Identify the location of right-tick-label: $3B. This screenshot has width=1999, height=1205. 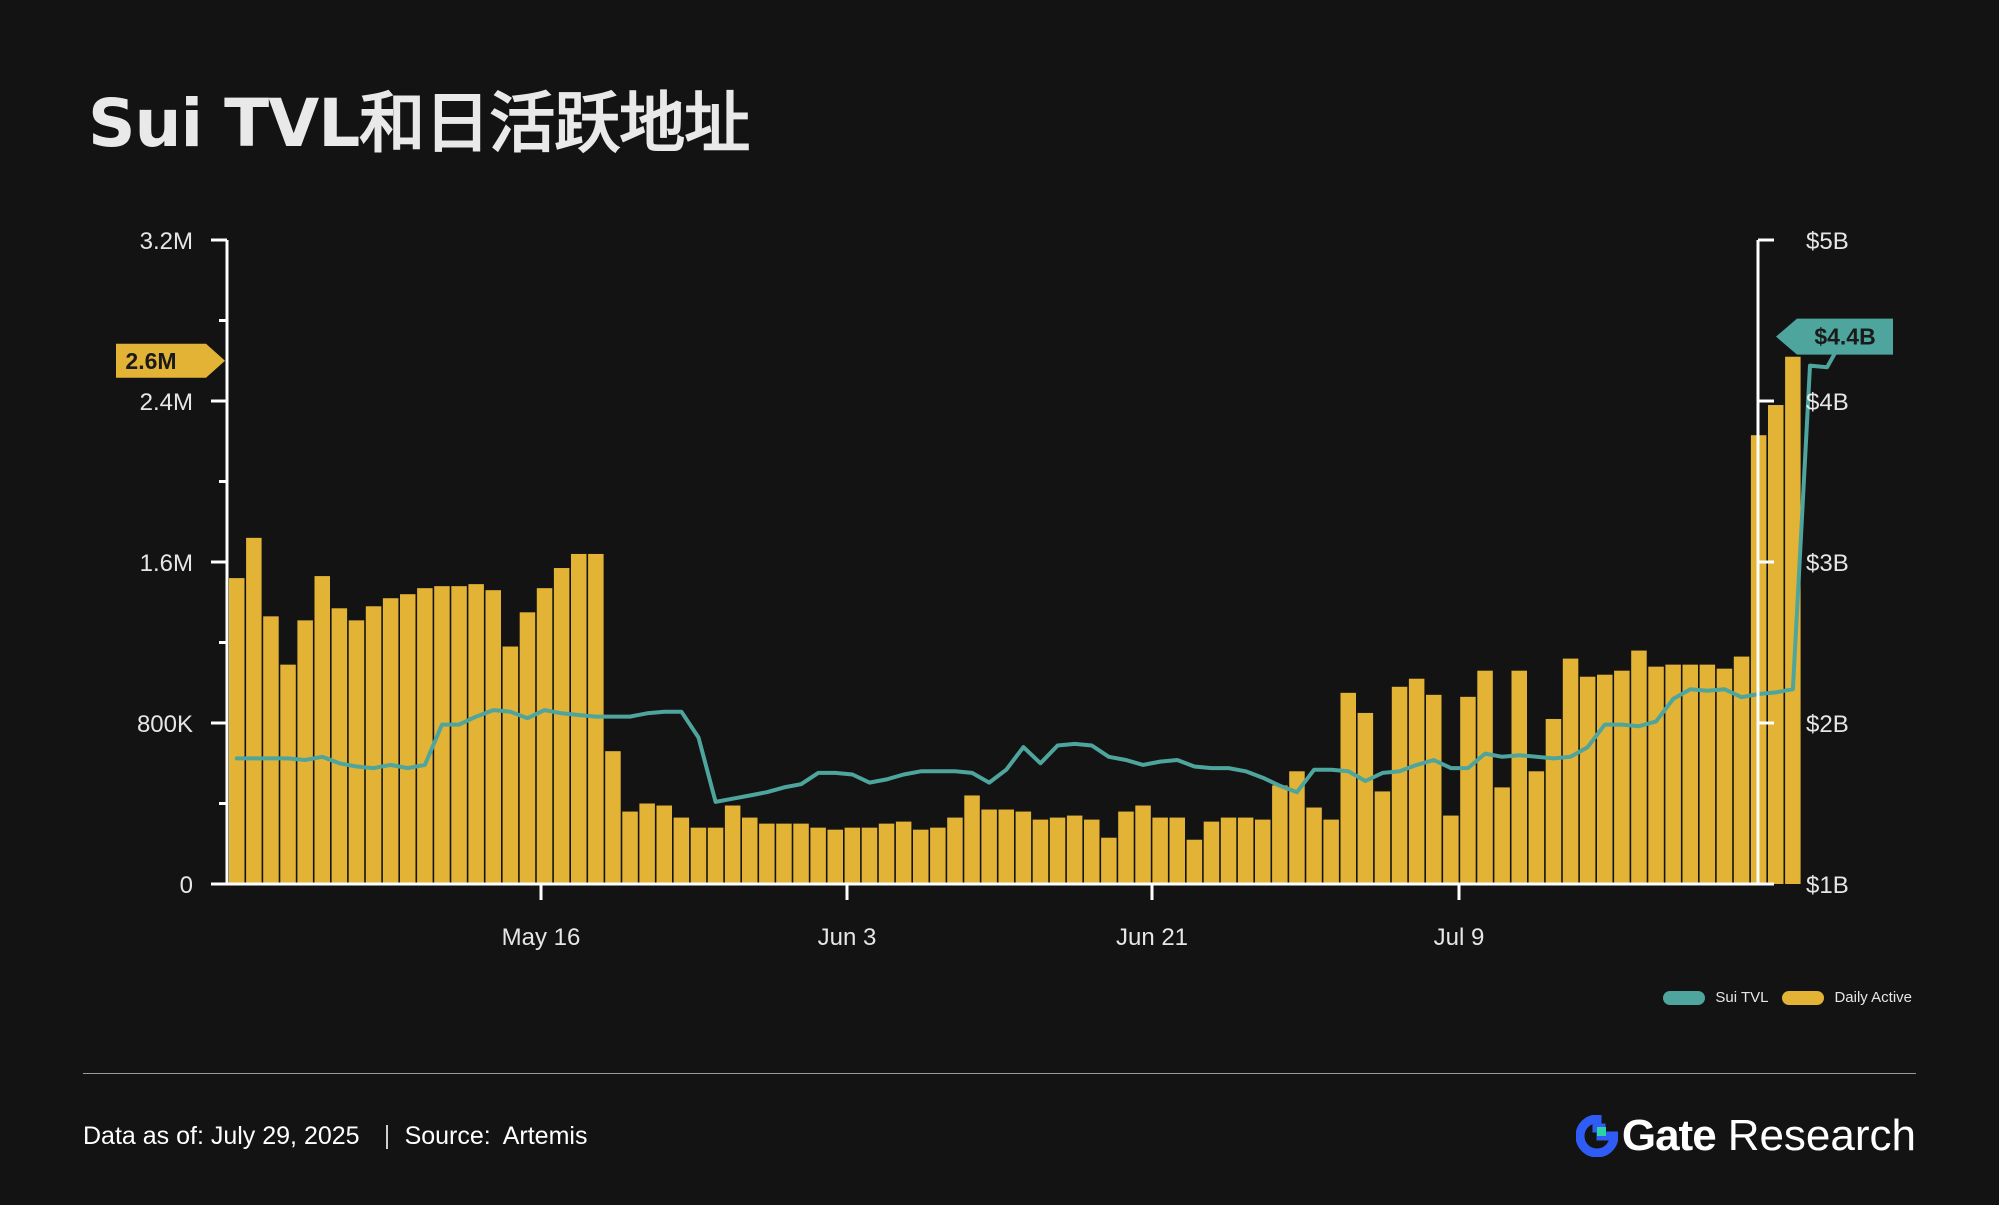
(1827, 563).